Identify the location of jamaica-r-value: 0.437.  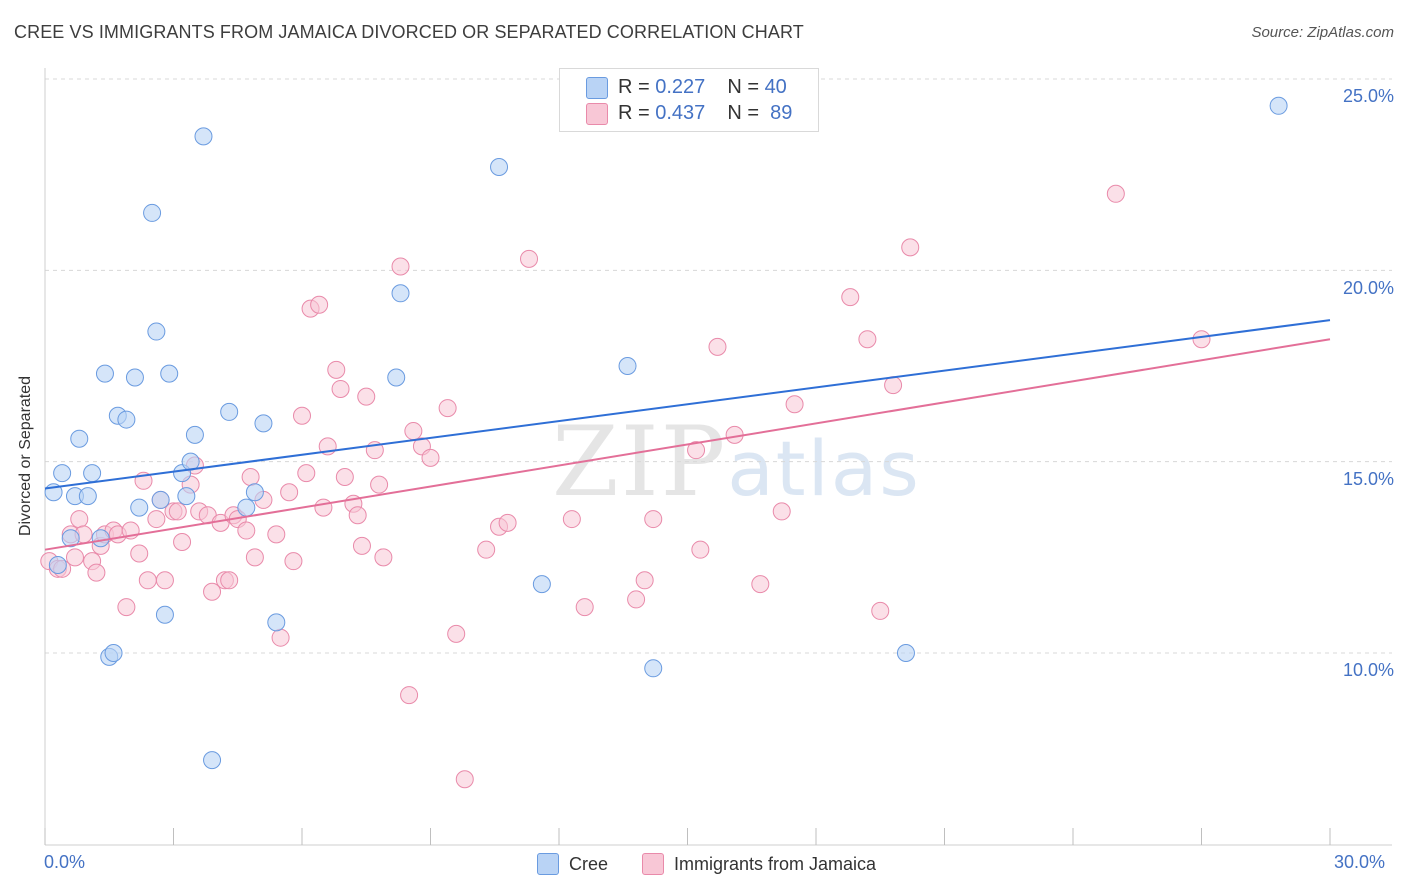
(680, 112).